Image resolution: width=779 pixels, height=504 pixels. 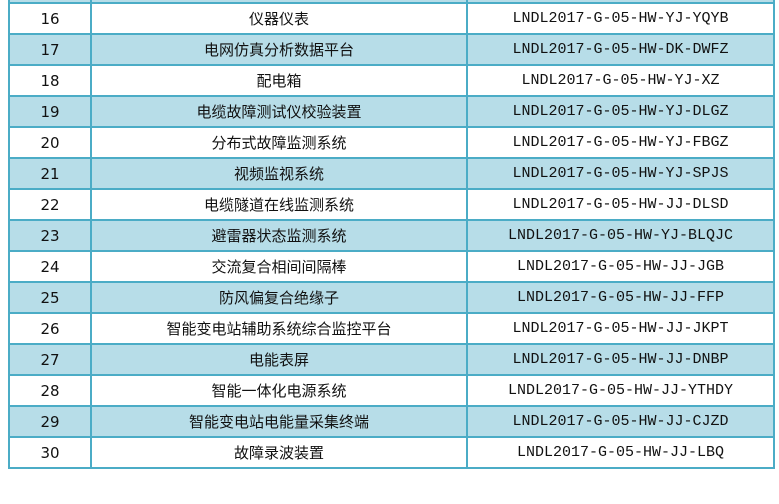 What do you see at coordinates (620, 49) in the screenshot?
I see `row-code: LNDL2017-G-05-HW-DK-DWFZ` at bounding box center [620, 49].